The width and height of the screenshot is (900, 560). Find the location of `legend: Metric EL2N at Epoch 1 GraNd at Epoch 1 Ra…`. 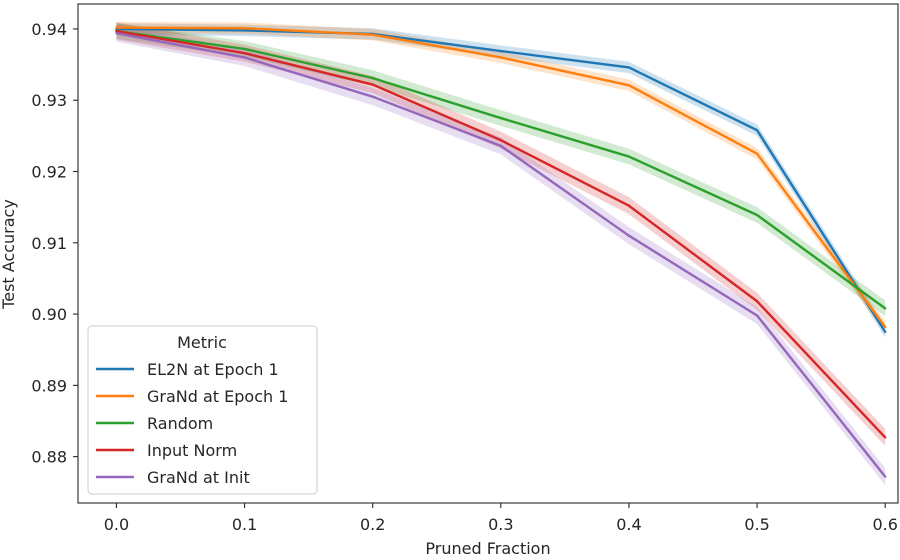

legend: Metric EL2N at Epoch 1 GraNd at Epoch 1 Ra… is located at coordinates (202, 410).